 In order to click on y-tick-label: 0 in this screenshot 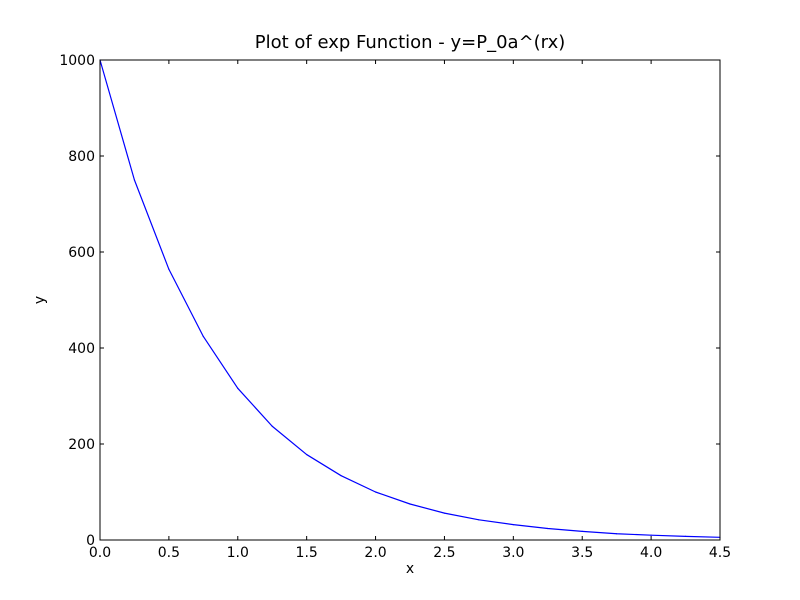, I will do `click(90, 541)`.